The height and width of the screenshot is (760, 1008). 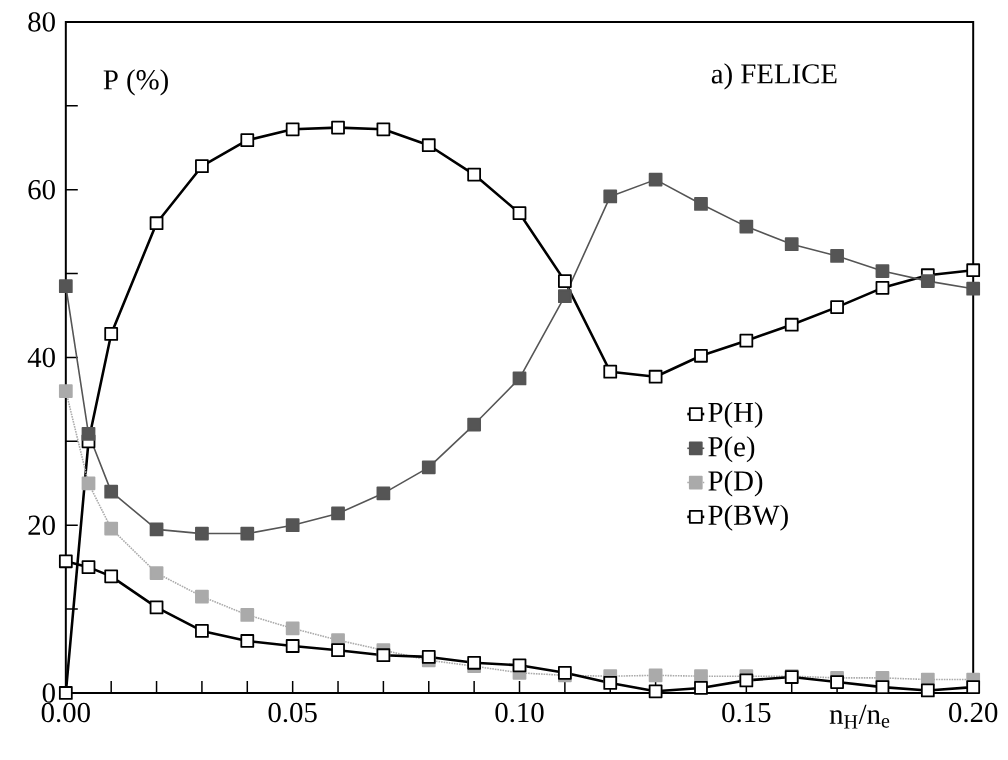 I want to click on legend-label: P(e), so click(x=731, y=449).